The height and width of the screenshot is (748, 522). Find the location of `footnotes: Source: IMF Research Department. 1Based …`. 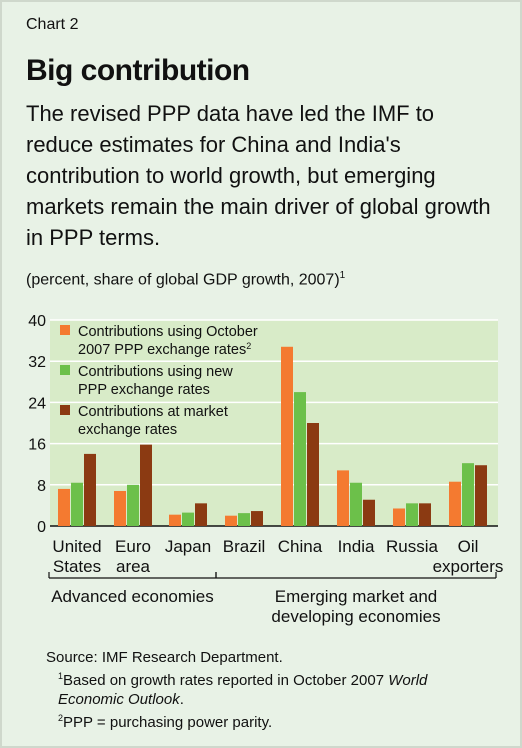

footnotes: Source: IMF Research Department. 1Based … is located at coordinates (236, 690).